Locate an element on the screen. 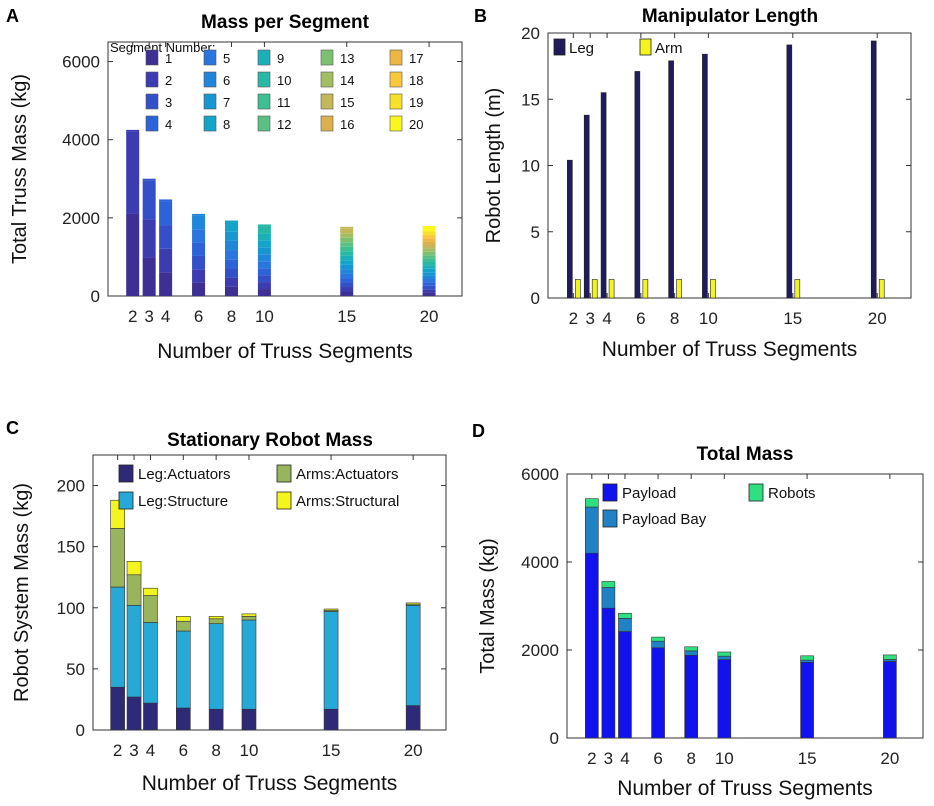 This screenshot has height=806, width=934. y-axis-label: Robot System Mass (kg) is located at coordinates (22, 592).